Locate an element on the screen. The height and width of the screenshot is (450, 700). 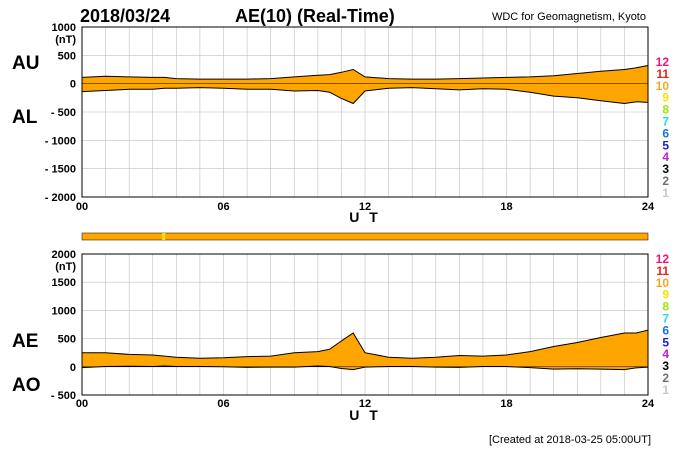
series-label-lower: AO is located at coordinates (26, 385).